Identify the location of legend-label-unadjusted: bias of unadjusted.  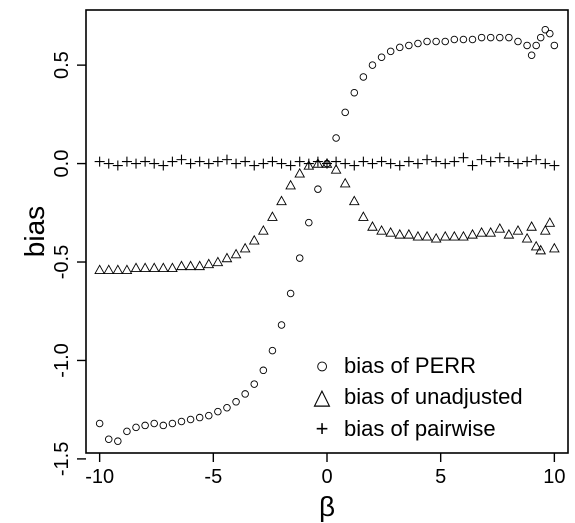
(433, 396).